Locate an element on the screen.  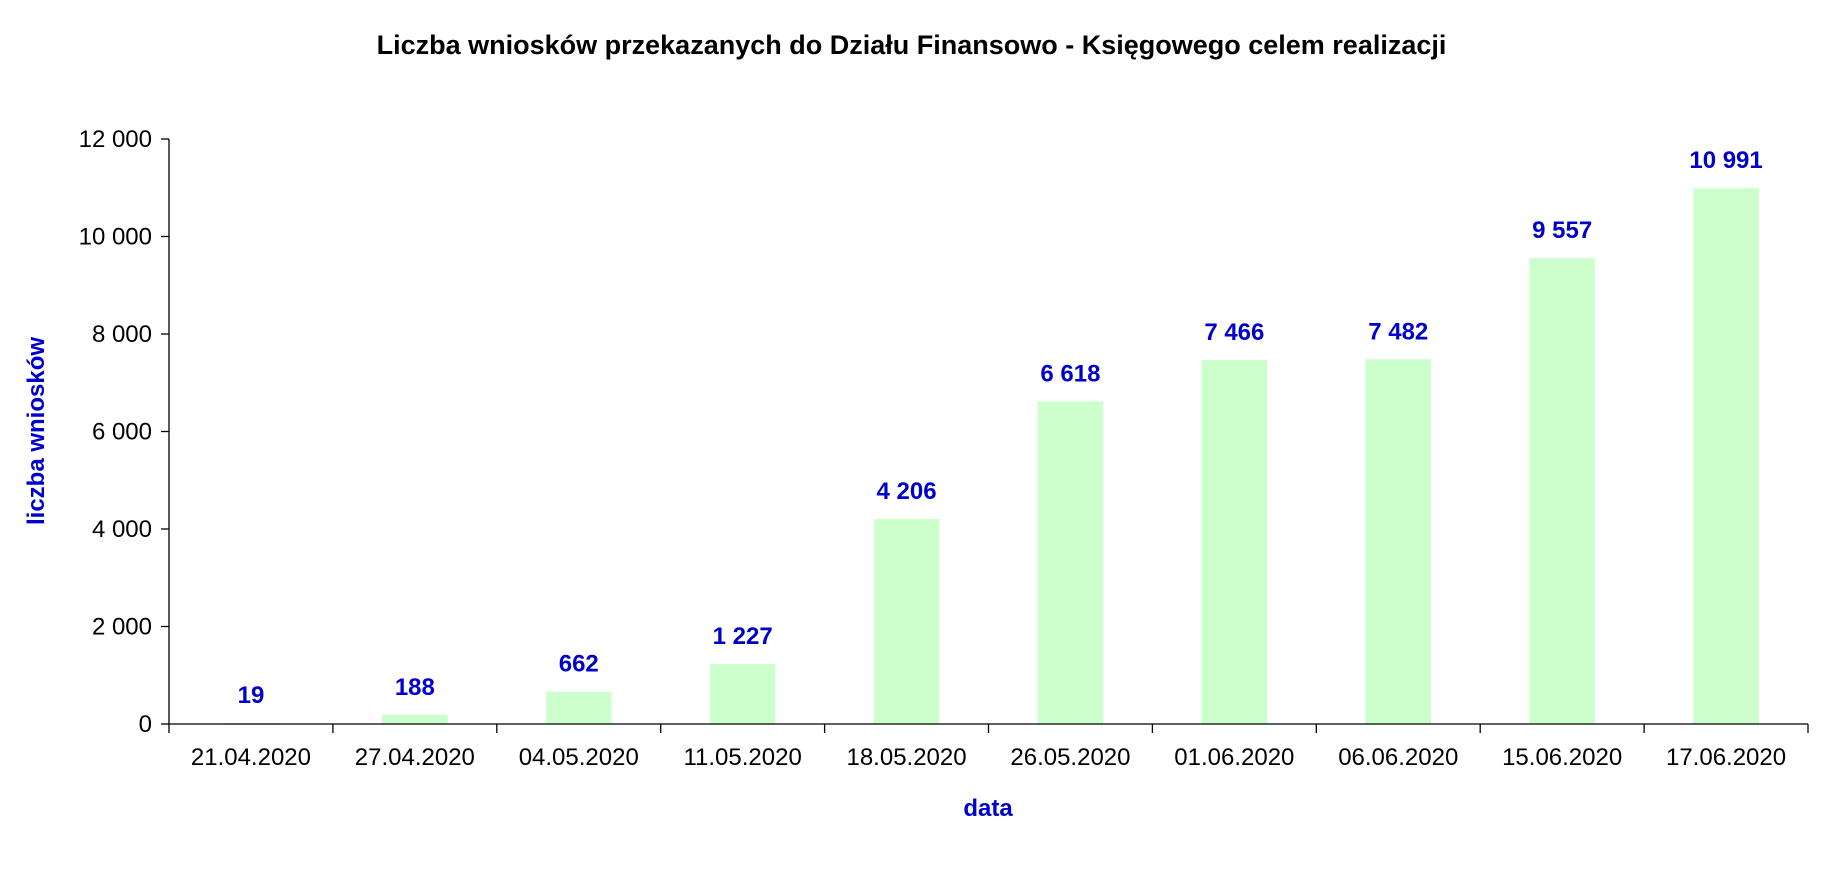
y-tick-label: 6 000 is located at coordinates (122, 432).